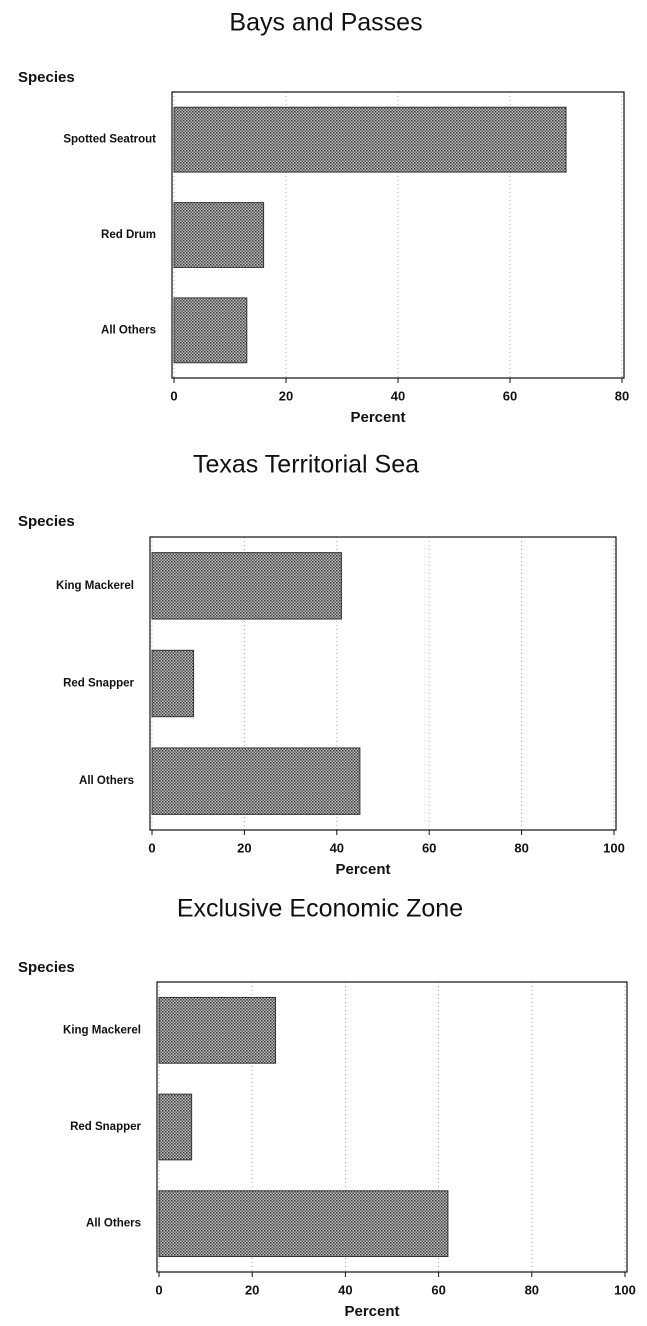  What do you see at coordinates (320, 909) in the screenshot?
I see `chart-title: Exclusive Economic Zone` at bounding box center [320, 909].